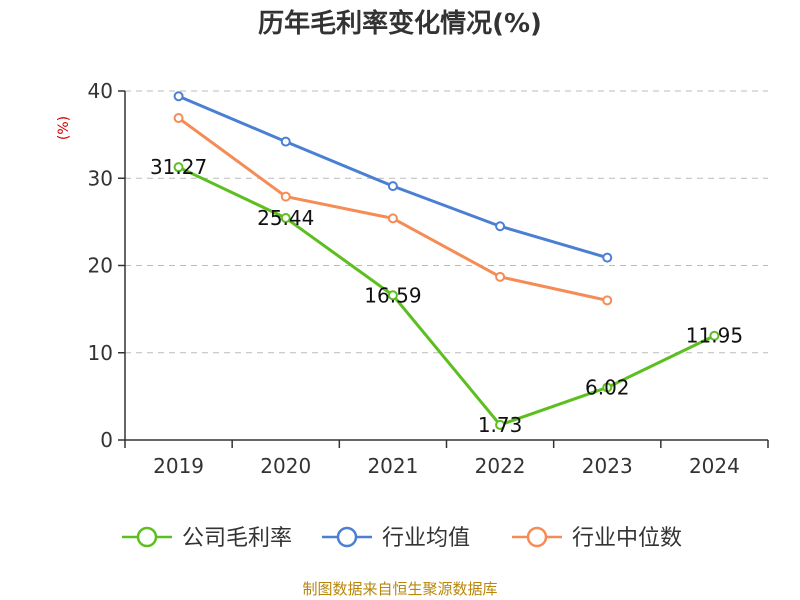  I want to click on x-tick-label: 2022, so click(500, 466).